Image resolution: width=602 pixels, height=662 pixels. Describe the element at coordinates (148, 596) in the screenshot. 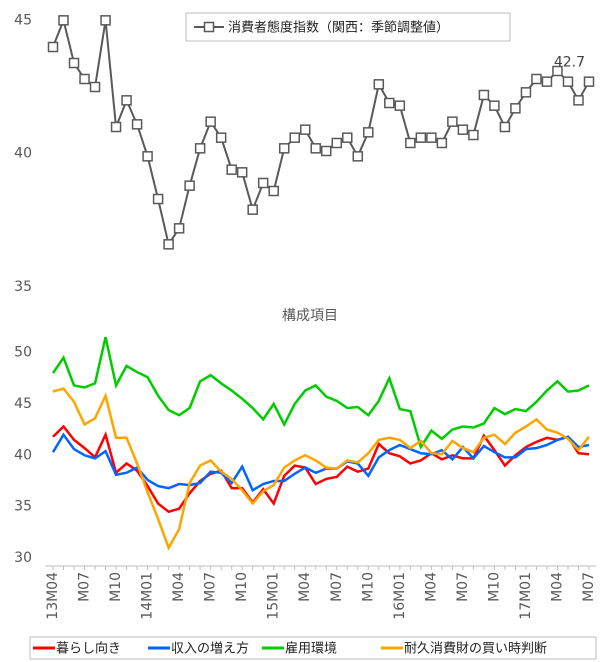

I see `x-tick-label: 14M01` at that location.